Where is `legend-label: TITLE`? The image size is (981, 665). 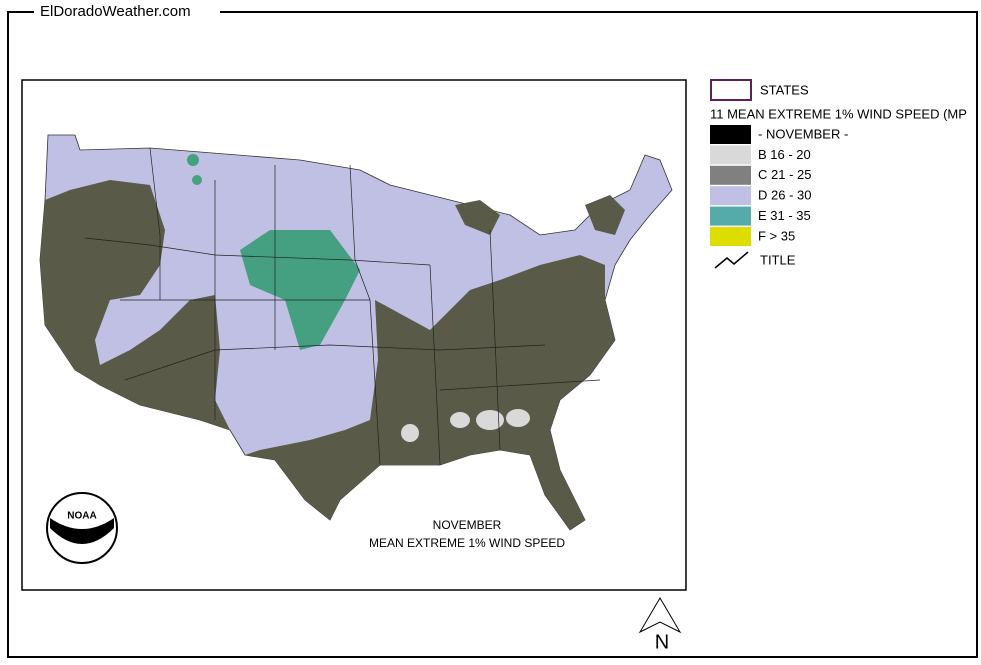 legend-label: TITLE is located at coordinates (778, 259).